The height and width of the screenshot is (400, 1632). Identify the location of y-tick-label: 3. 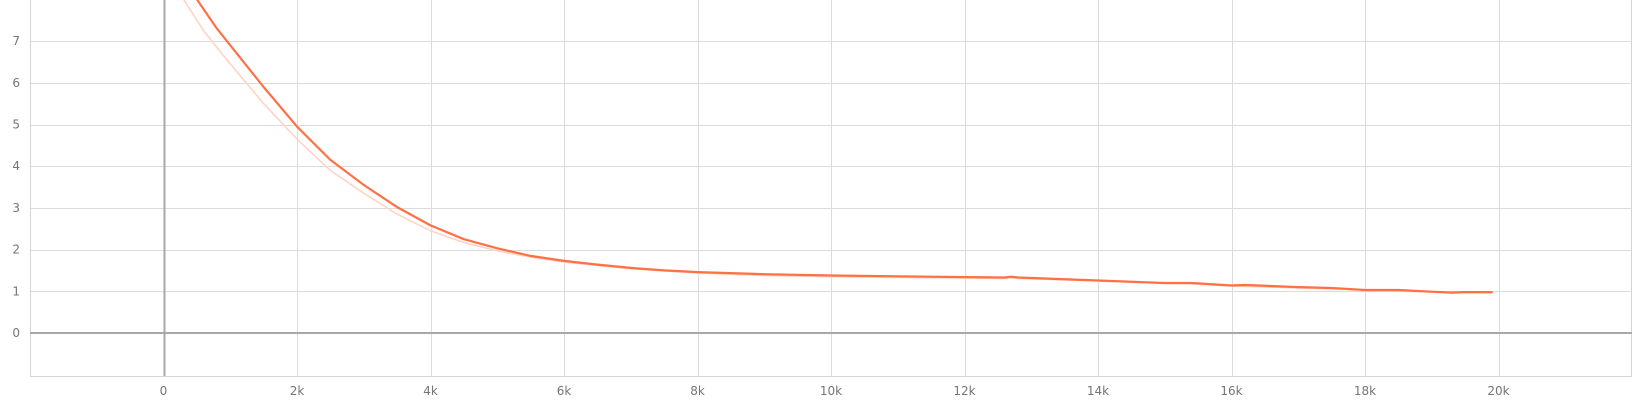
(16, 208).